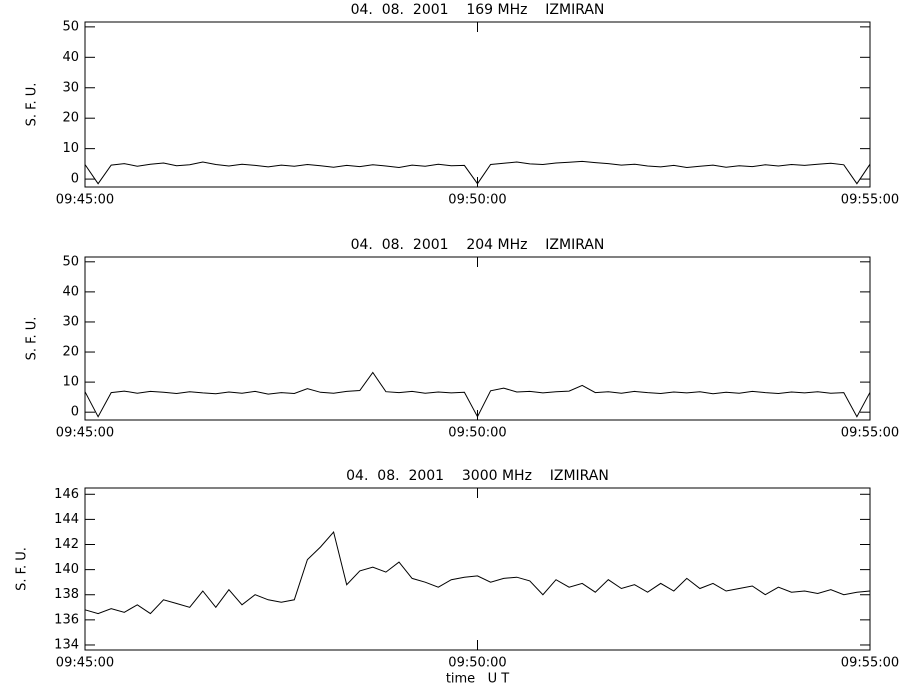  What do you see at coordinates (66, 644) in the screenshot?
I see `y-tick-label: 134` at bounding box center [66, 644].